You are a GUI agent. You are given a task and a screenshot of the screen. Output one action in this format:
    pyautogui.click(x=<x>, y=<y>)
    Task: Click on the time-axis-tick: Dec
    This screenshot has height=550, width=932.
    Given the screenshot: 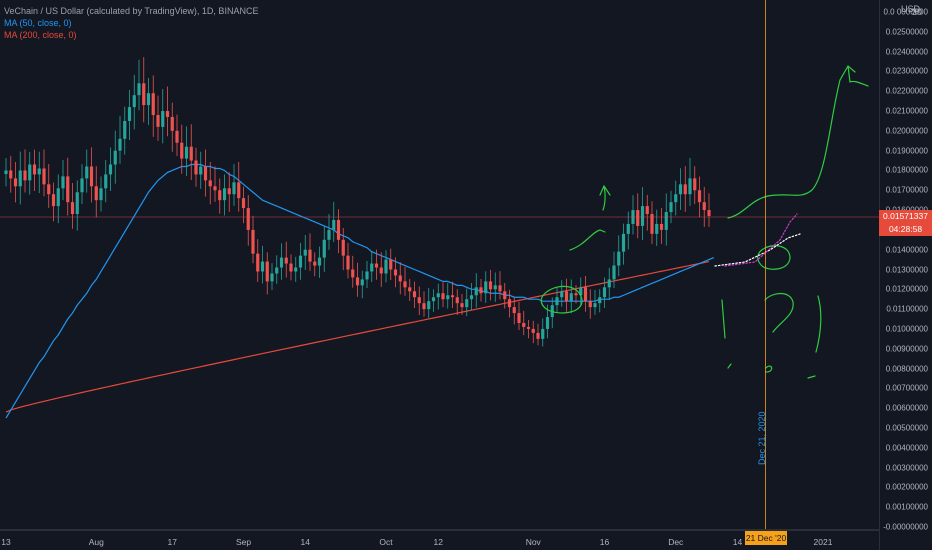 What is the action you would take?
    pyautogui.click(x=676, y=542)
    